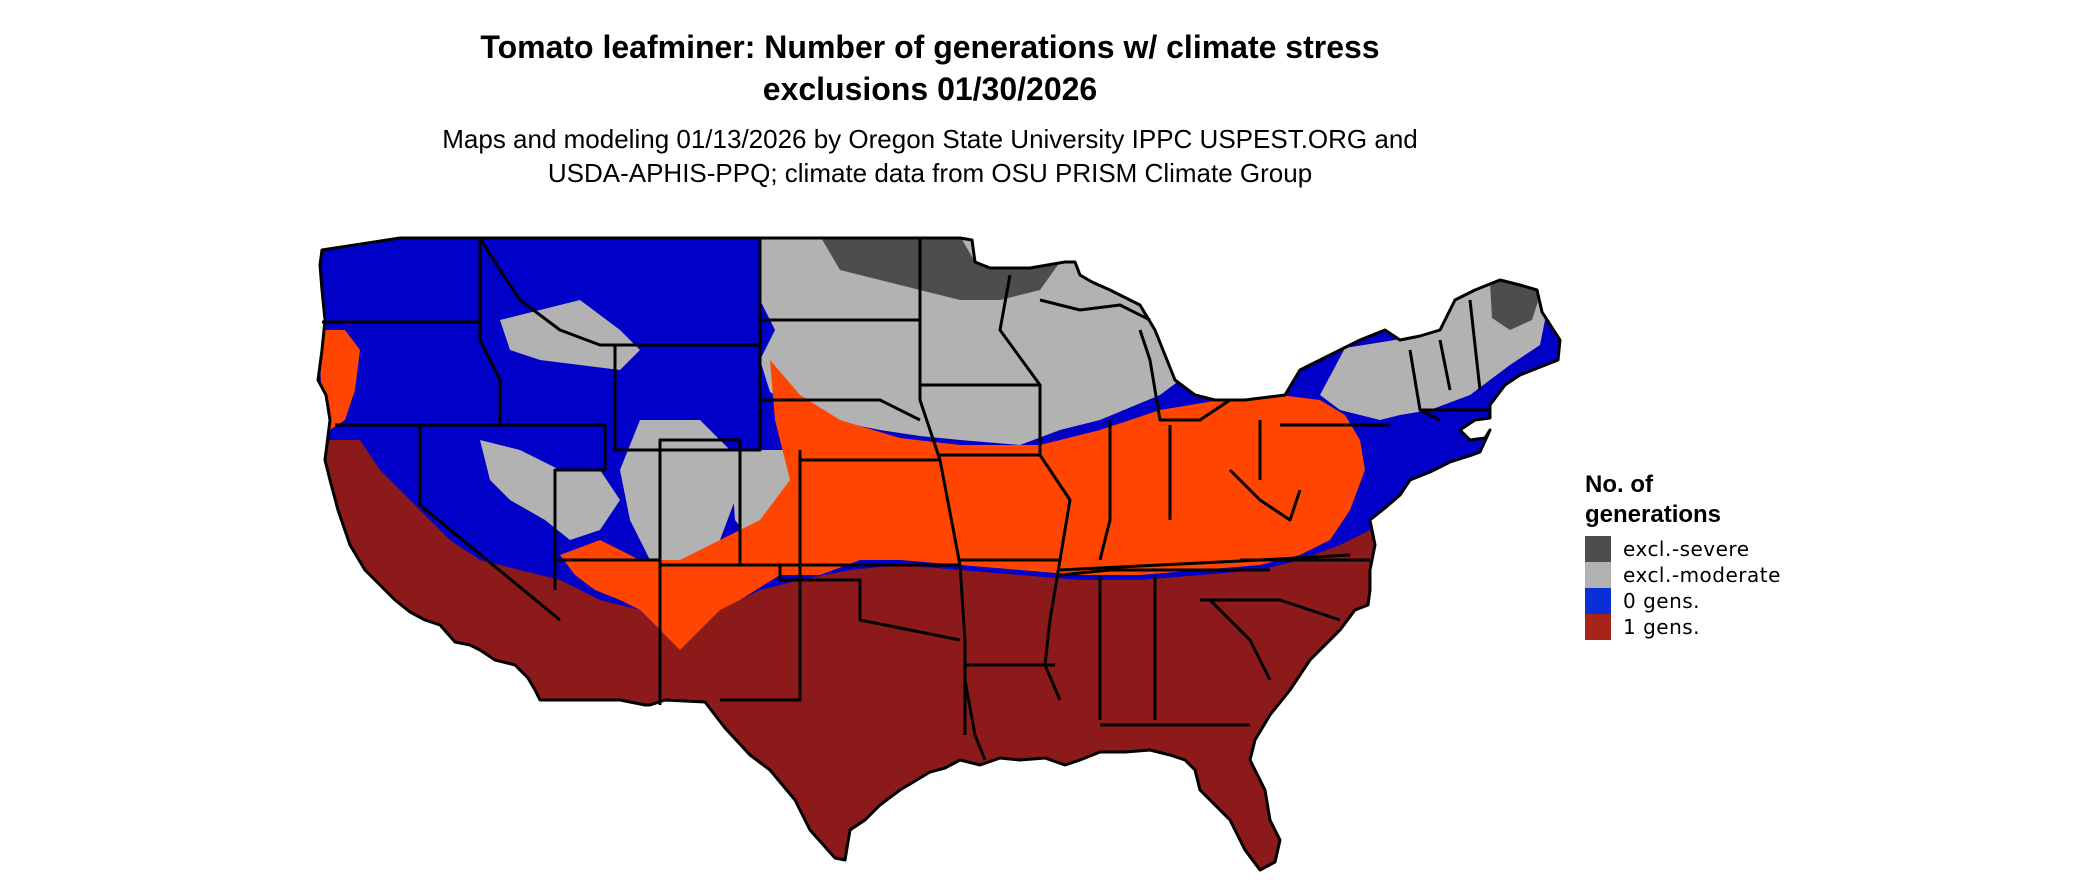  Describe the element at coordinates (1432, 351) in the screenshot. I see `zone-excl-moderate-northeast` at that location.